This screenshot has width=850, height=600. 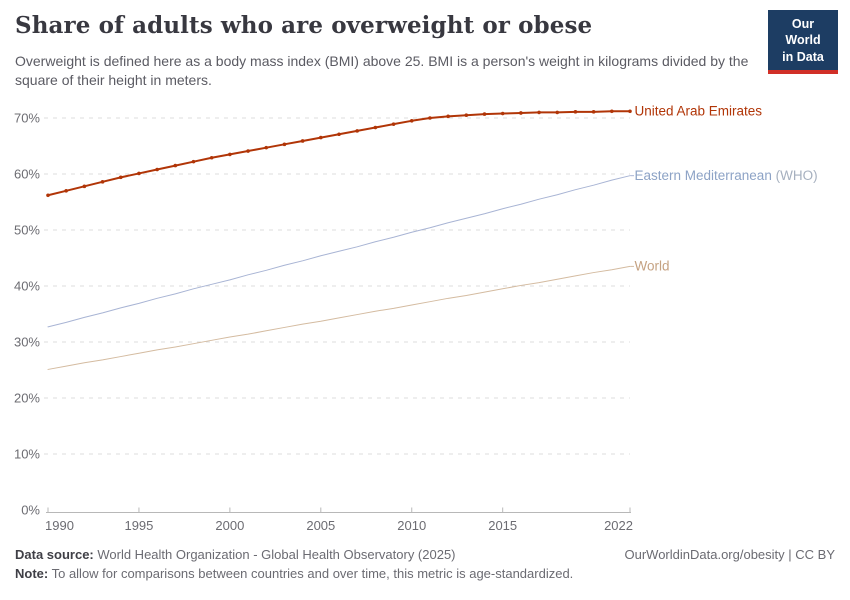 What do you see at coordinates (320, 525) in the screenshot?
I see `x-axis-tick-label: 2005` at bounding box center [320, 525].